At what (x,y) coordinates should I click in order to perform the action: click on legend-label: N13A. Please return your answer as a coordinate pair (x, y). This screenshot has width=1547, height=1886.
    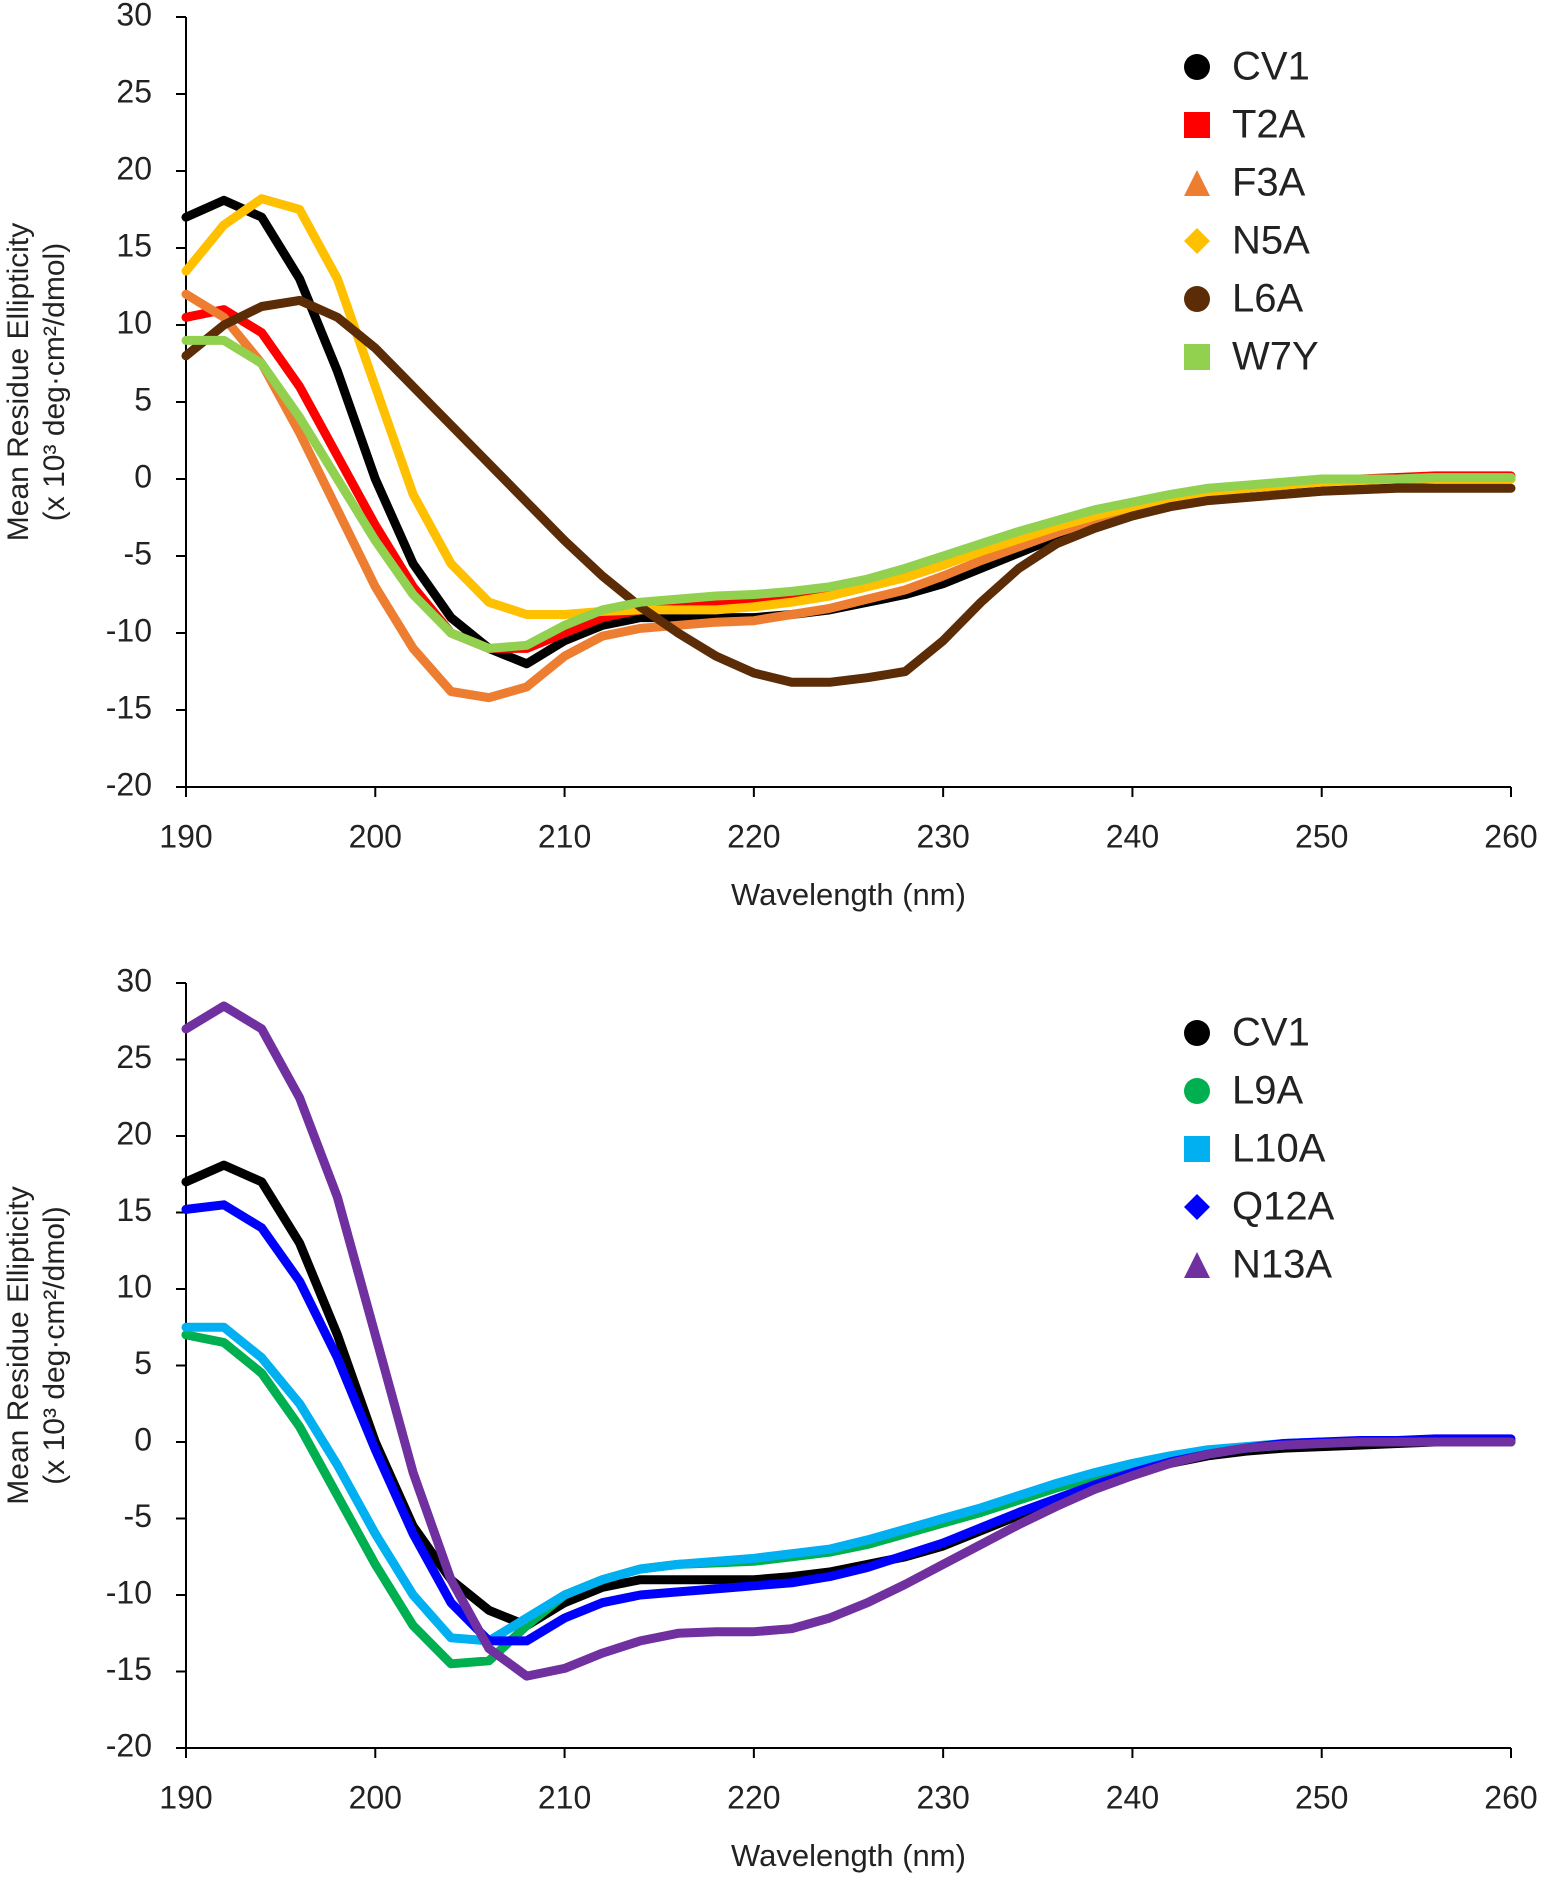
    Looking at the image, I should click on (1282, 1265).